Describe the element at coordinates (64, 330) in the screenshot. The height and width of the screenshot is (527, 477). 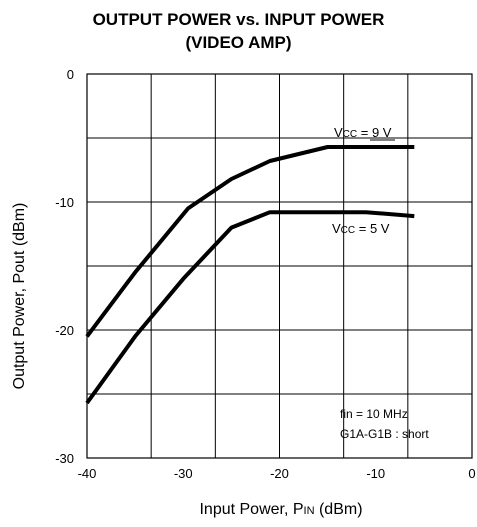
I see `y-tick-label: -20` at that location.